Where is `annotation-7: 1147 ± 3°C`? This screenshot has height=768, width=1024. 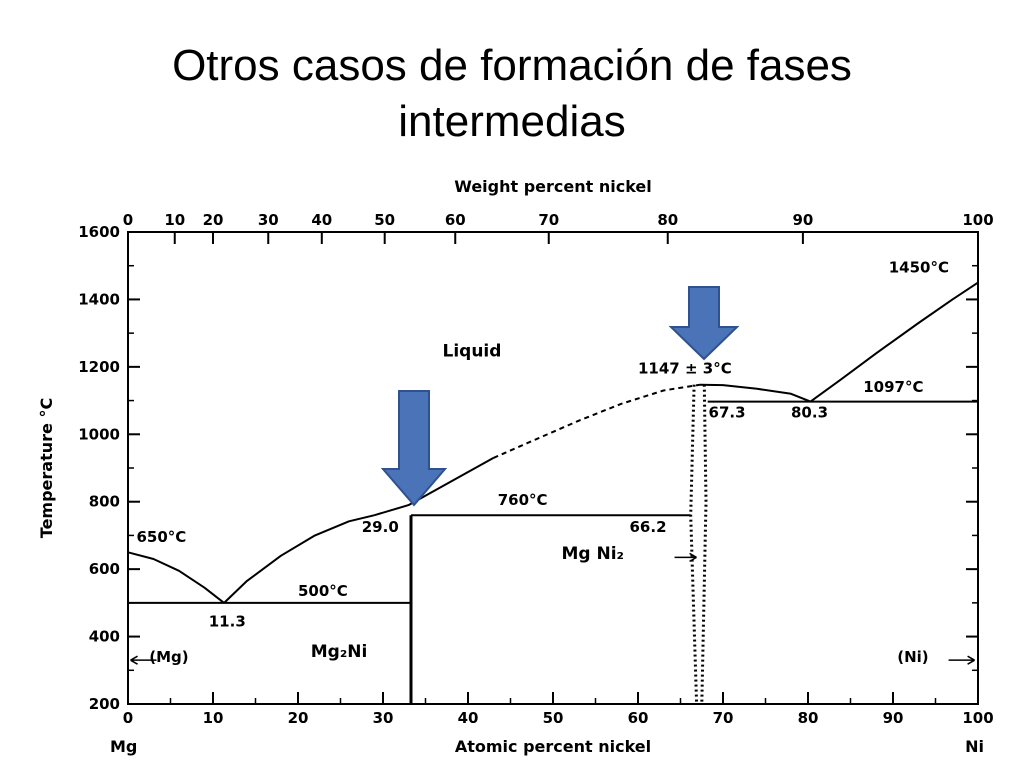
annotation-7: 1147 ± 3°C is located at coordinates (685, 369).